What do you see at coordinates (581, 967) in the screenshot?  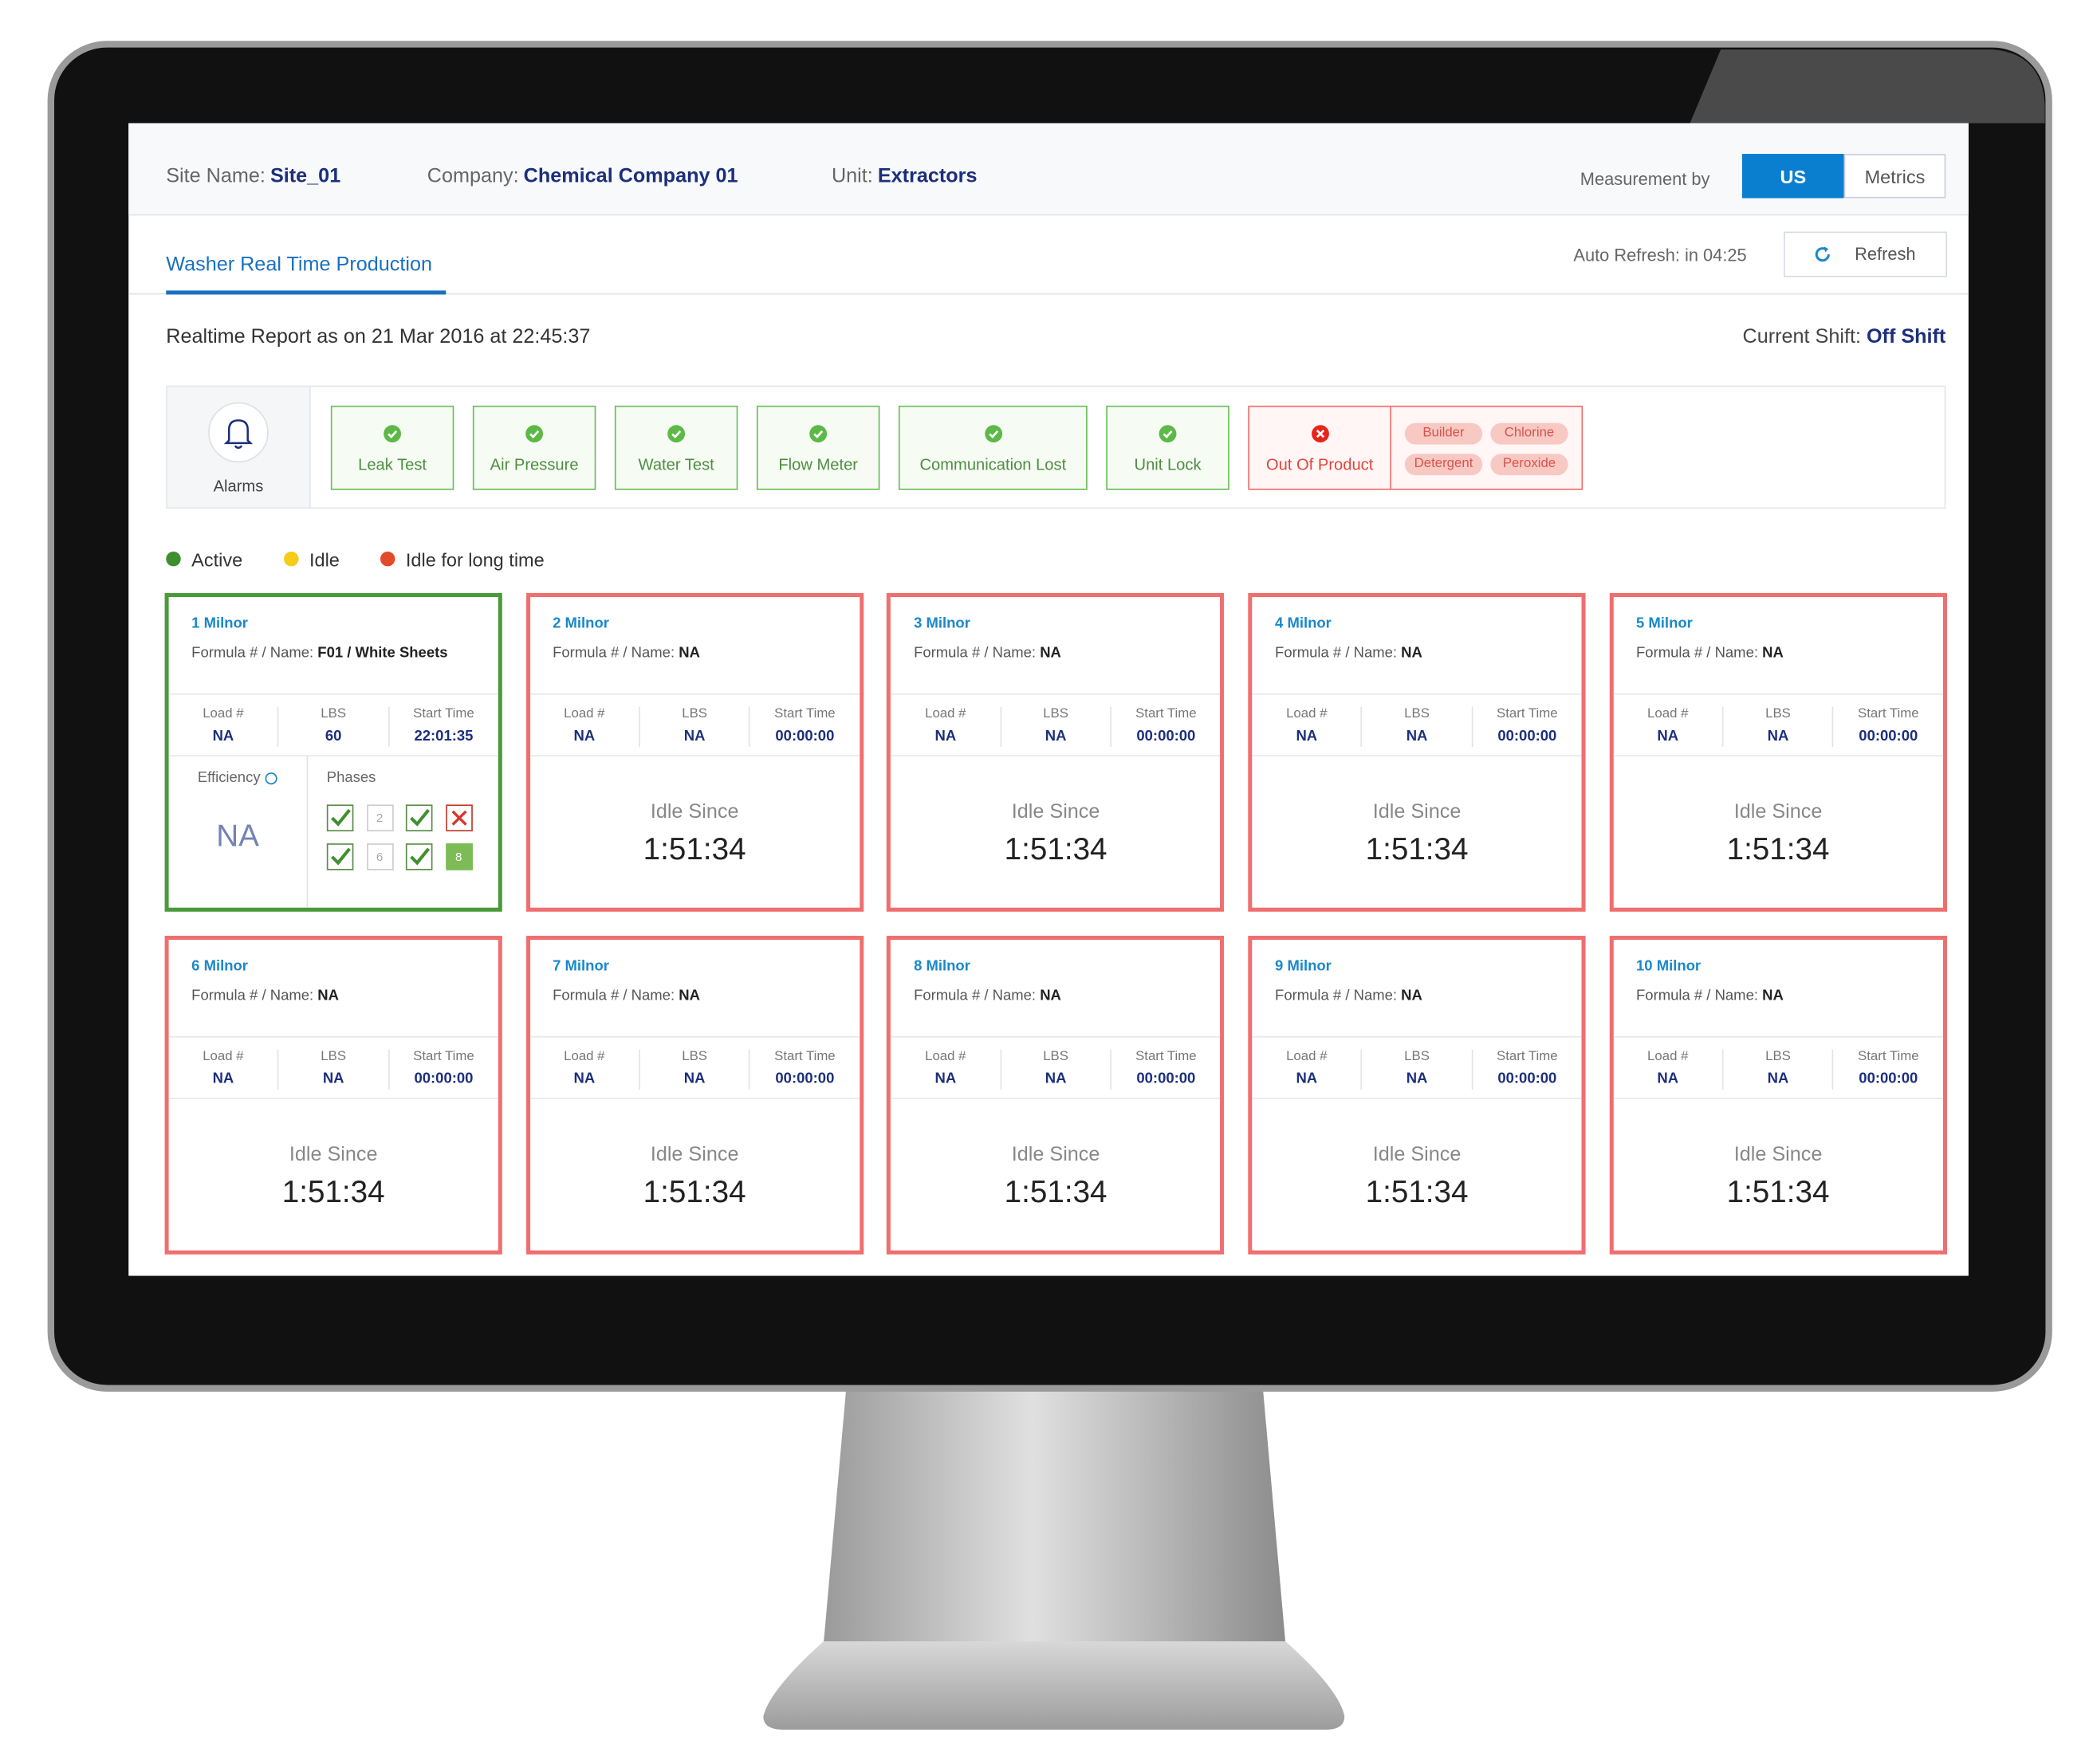 I see `machine-name: 7 Milnor` at bounding box center [581, 967].